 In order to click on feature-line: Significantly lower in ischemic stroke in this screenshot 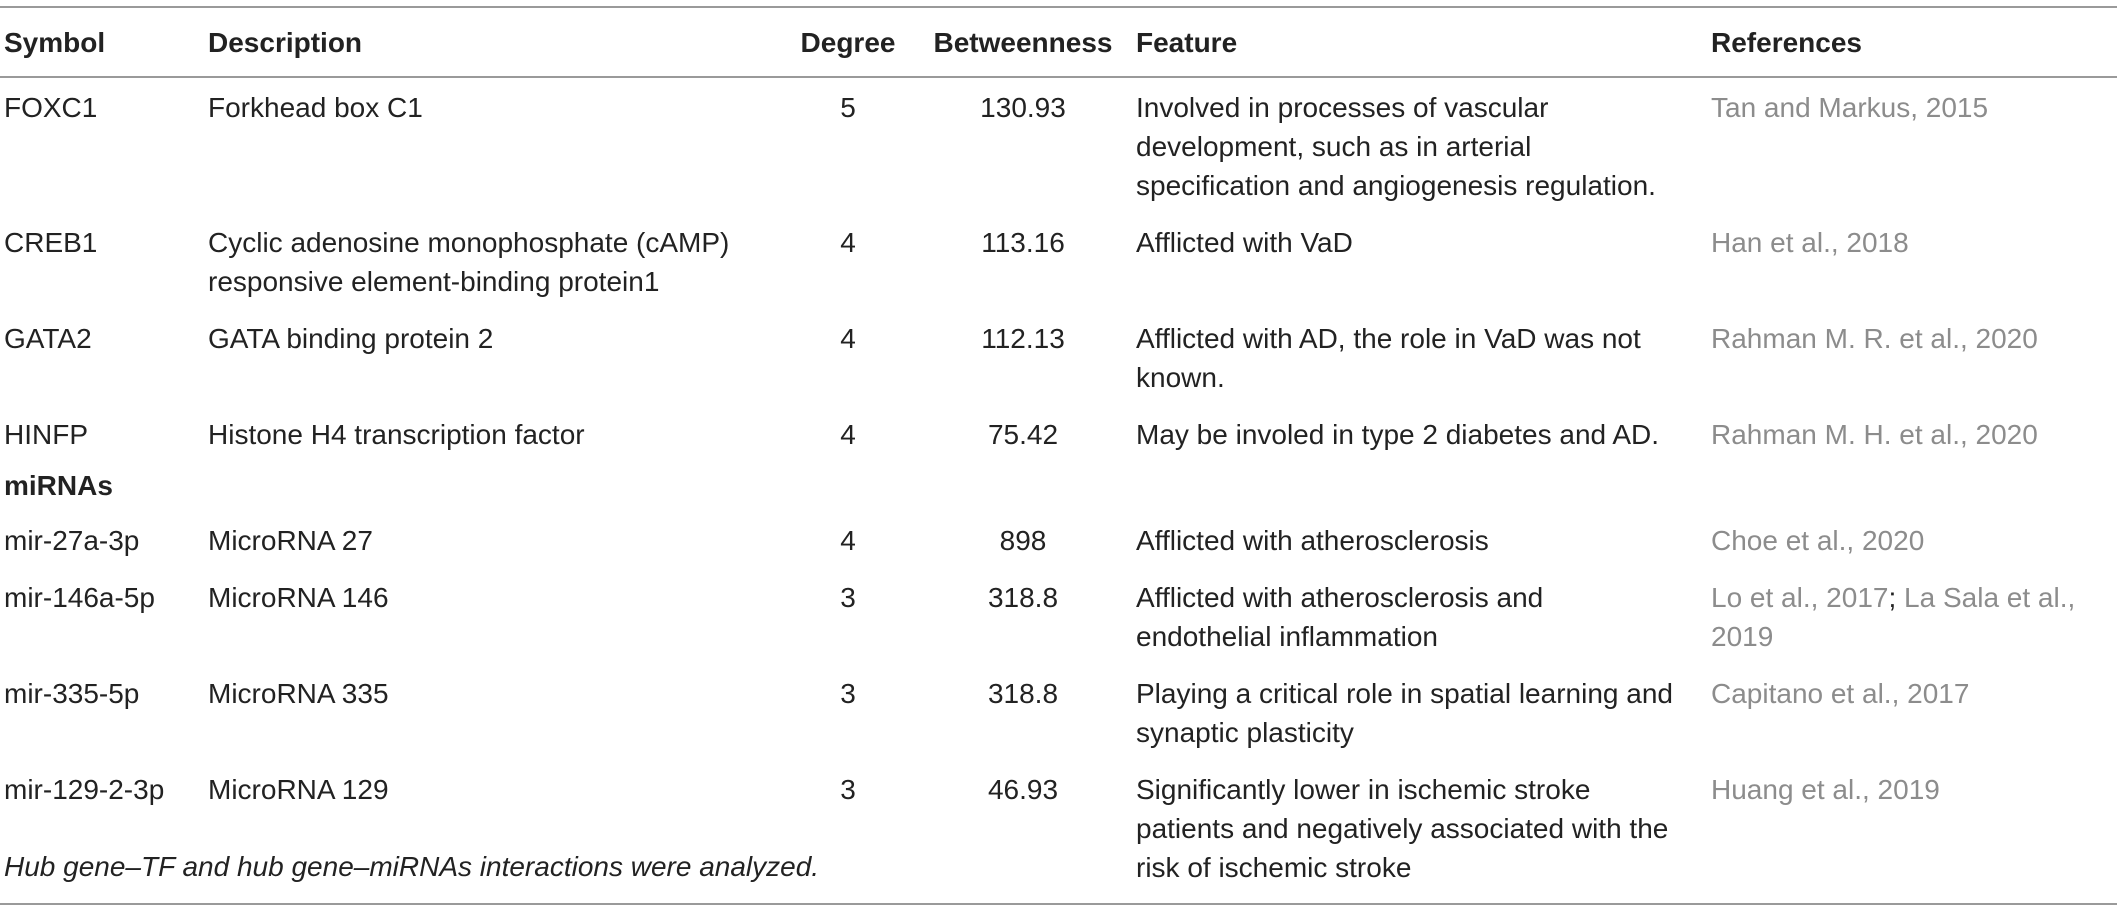, I will do `click(1363, 789)`.